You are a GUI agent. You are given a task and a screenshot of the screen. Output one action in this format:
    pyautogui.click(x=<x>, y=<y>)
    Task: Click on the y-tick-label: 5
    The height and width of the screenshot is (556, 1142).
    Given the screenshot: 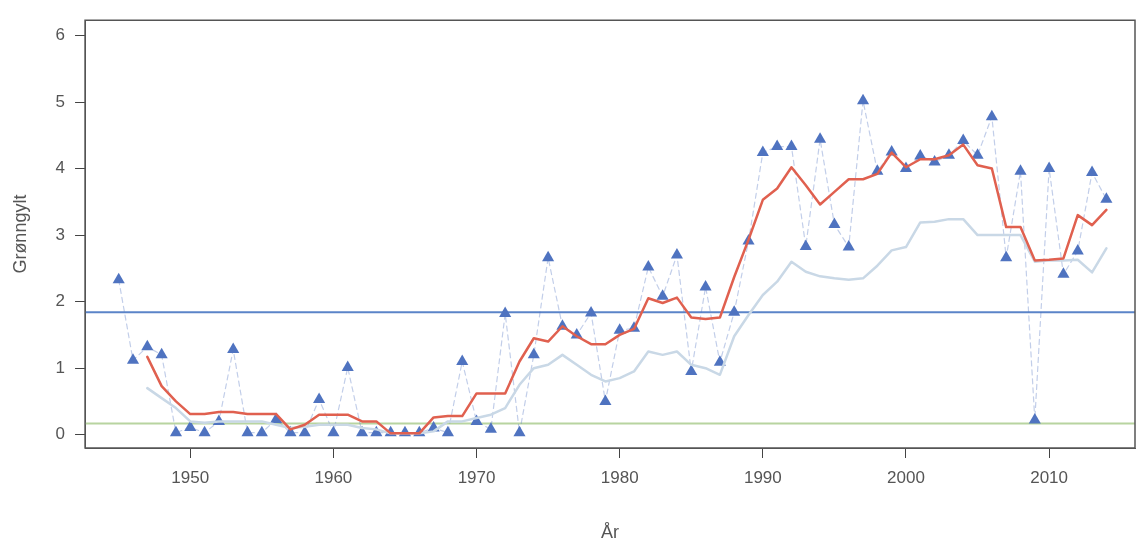 What is the action you would take?
    pyautogui.click(x=60, y=101)
    